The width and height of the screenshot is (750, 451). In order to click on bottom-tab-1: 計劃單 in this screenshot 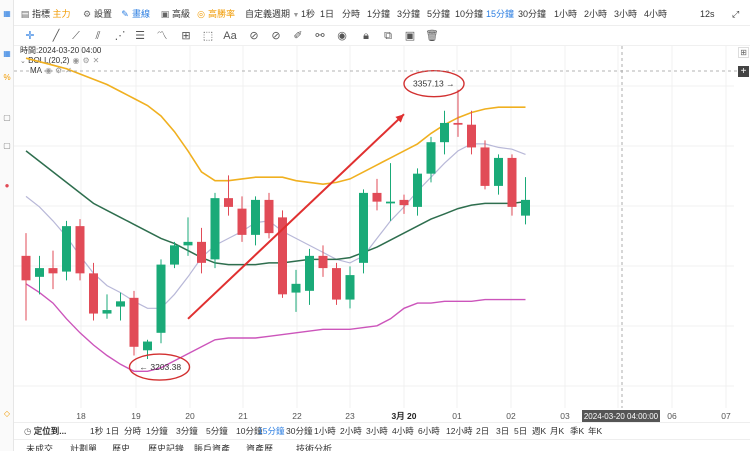, I will do `click(84, 447)`.